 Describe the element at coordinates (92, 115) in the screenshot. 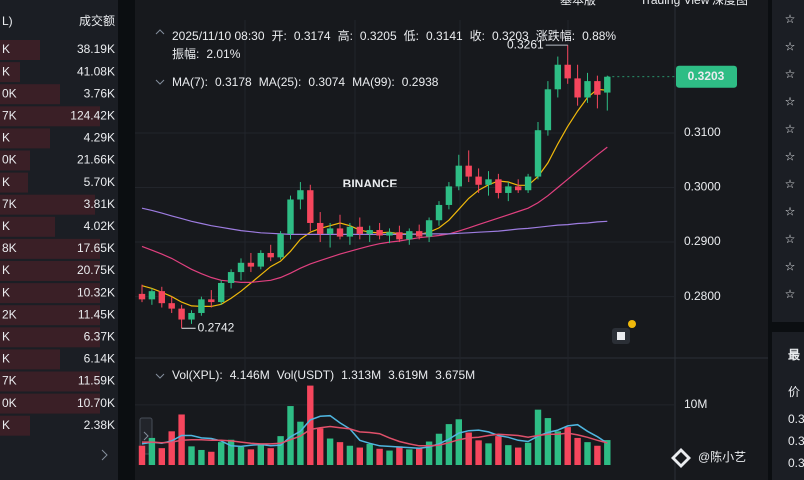

I see `row-amount: 124.42K` at that location.